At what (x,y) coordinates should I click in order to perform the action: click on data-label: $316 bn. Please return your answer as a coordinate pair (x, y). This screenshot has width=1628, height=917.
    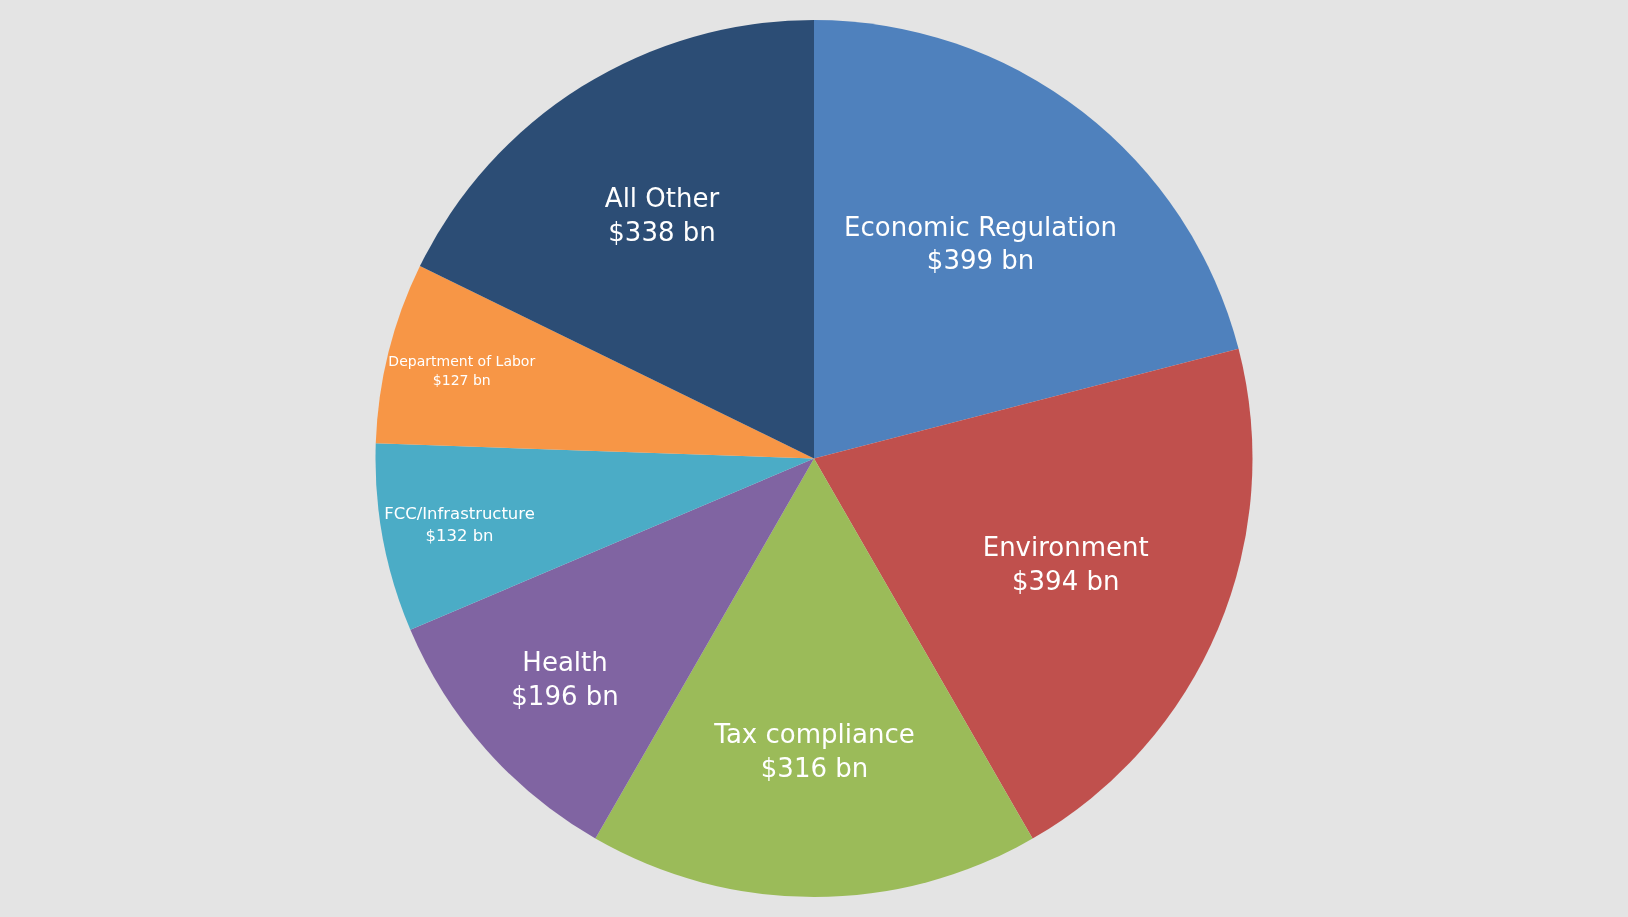
    Looking at the image, I should click on (814, 768).